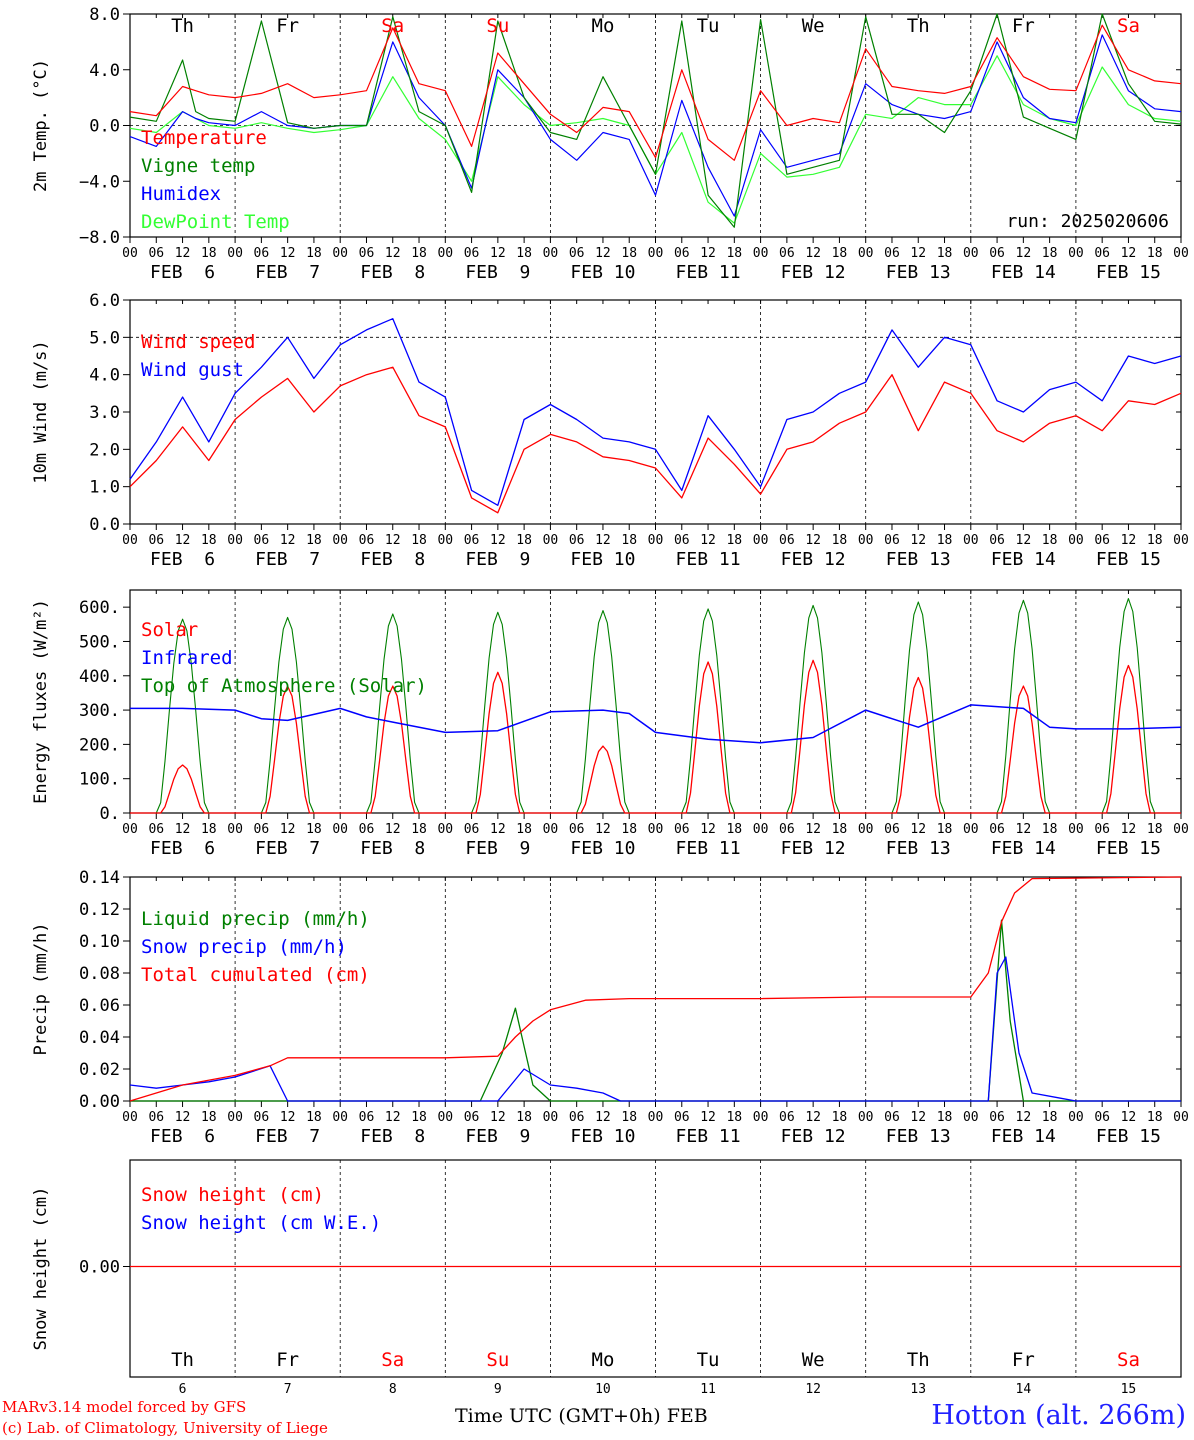 The image size is (1194, 1440). Describe the element at coordinates (99, 677) in the screenshot. I see `y-tick-label: 400.` at that location.